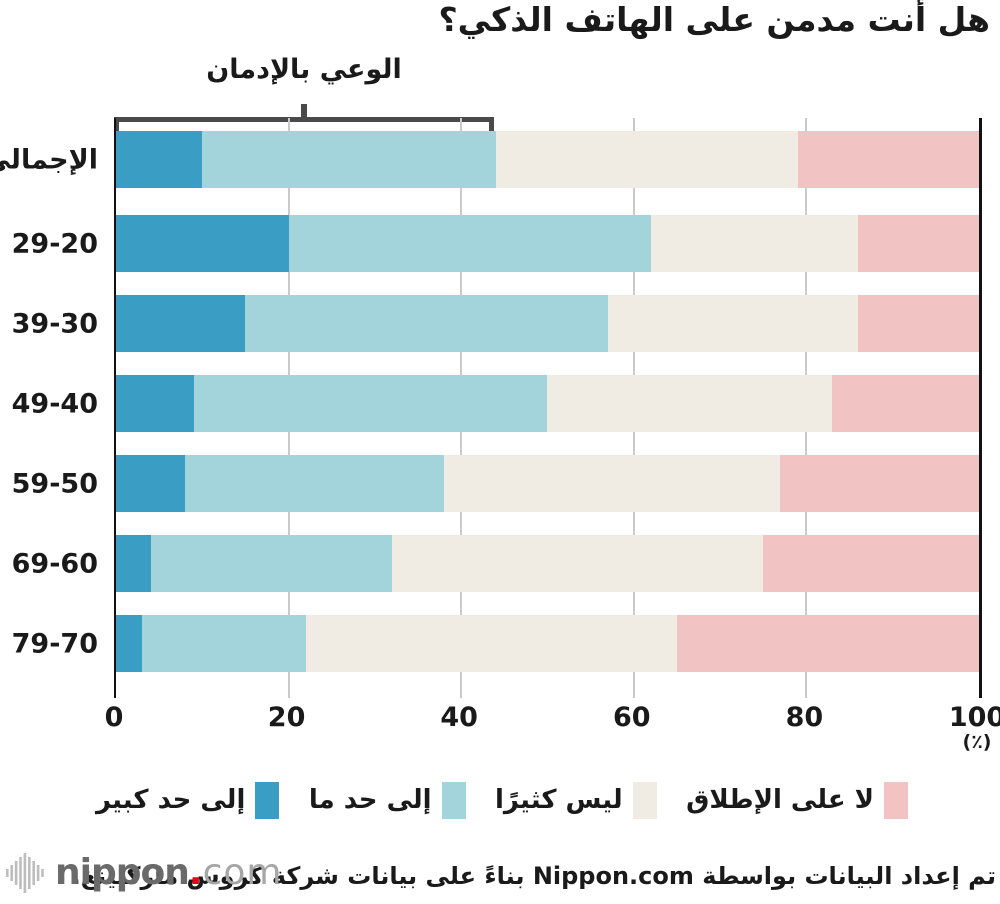 This screenshot has height=904, width=1000. I want to click on y-axis-label-2: 39-30, so click(54, 323).